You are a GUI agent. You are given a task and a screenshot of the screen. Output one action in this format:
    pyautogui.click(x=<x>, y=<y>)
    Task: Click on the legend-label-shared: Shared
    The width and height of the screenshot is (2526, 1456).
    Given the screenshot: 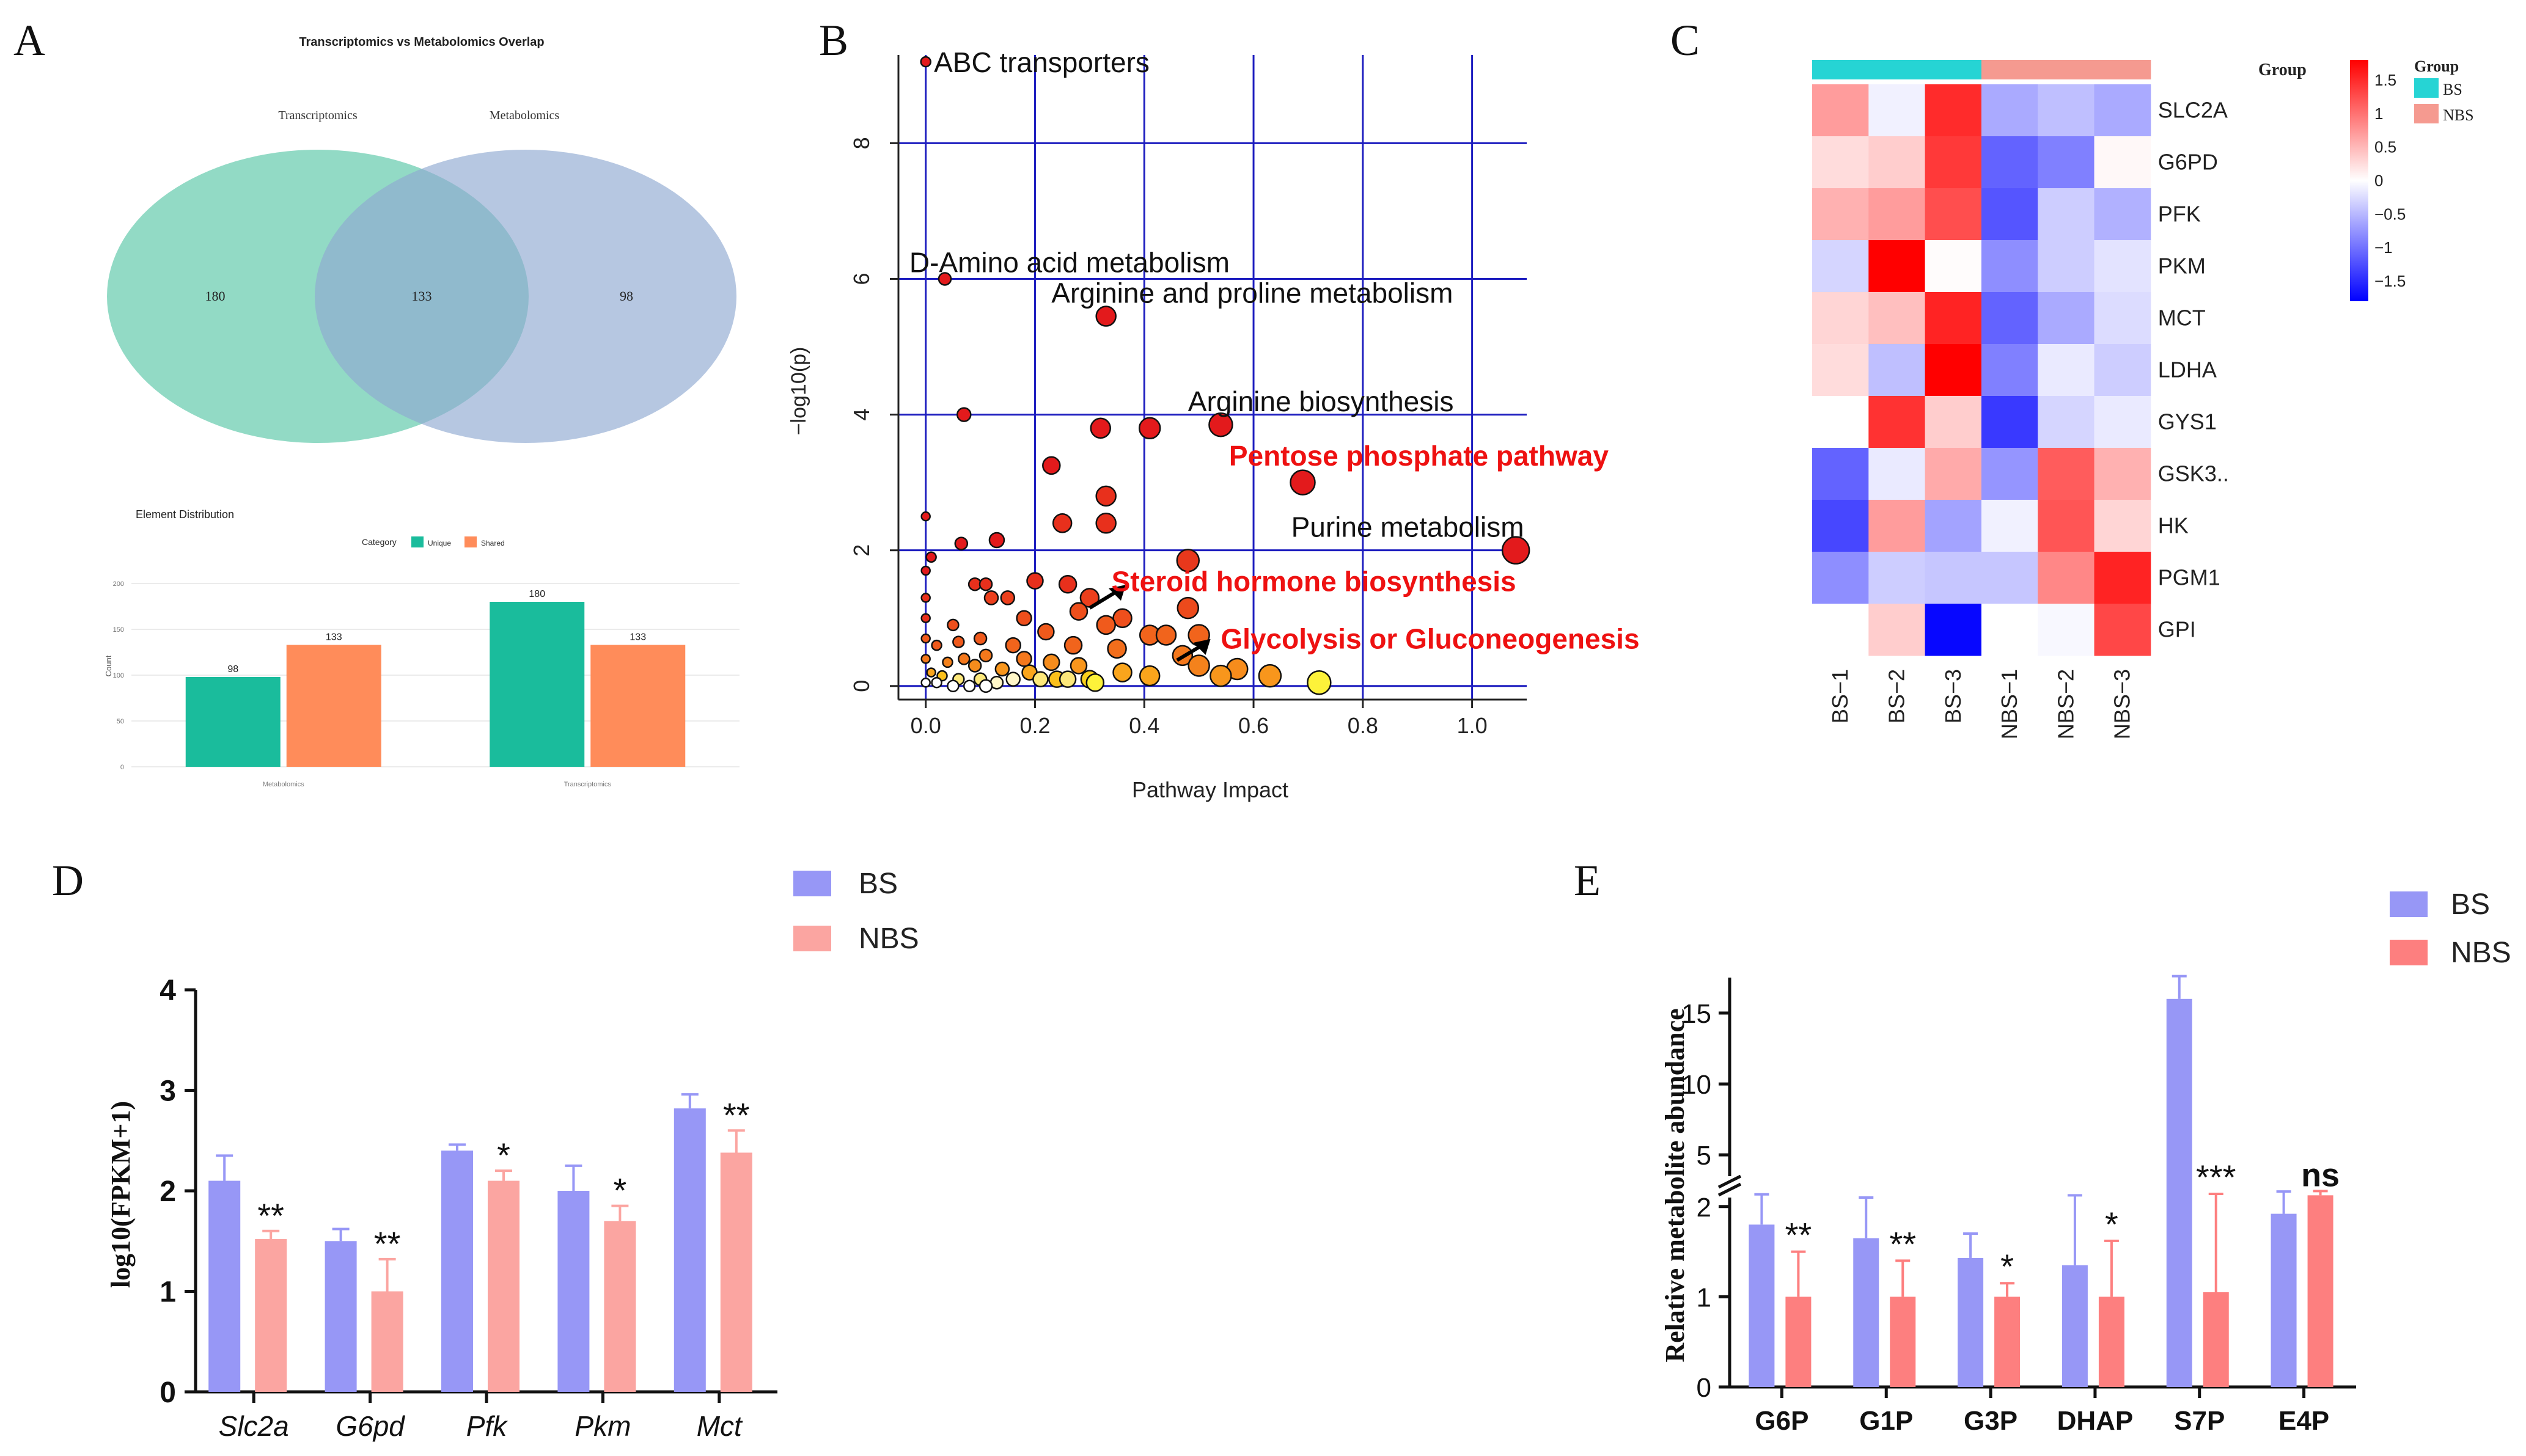 What is the action you would take?
    pyautogui.click(x=493, y=543)
    